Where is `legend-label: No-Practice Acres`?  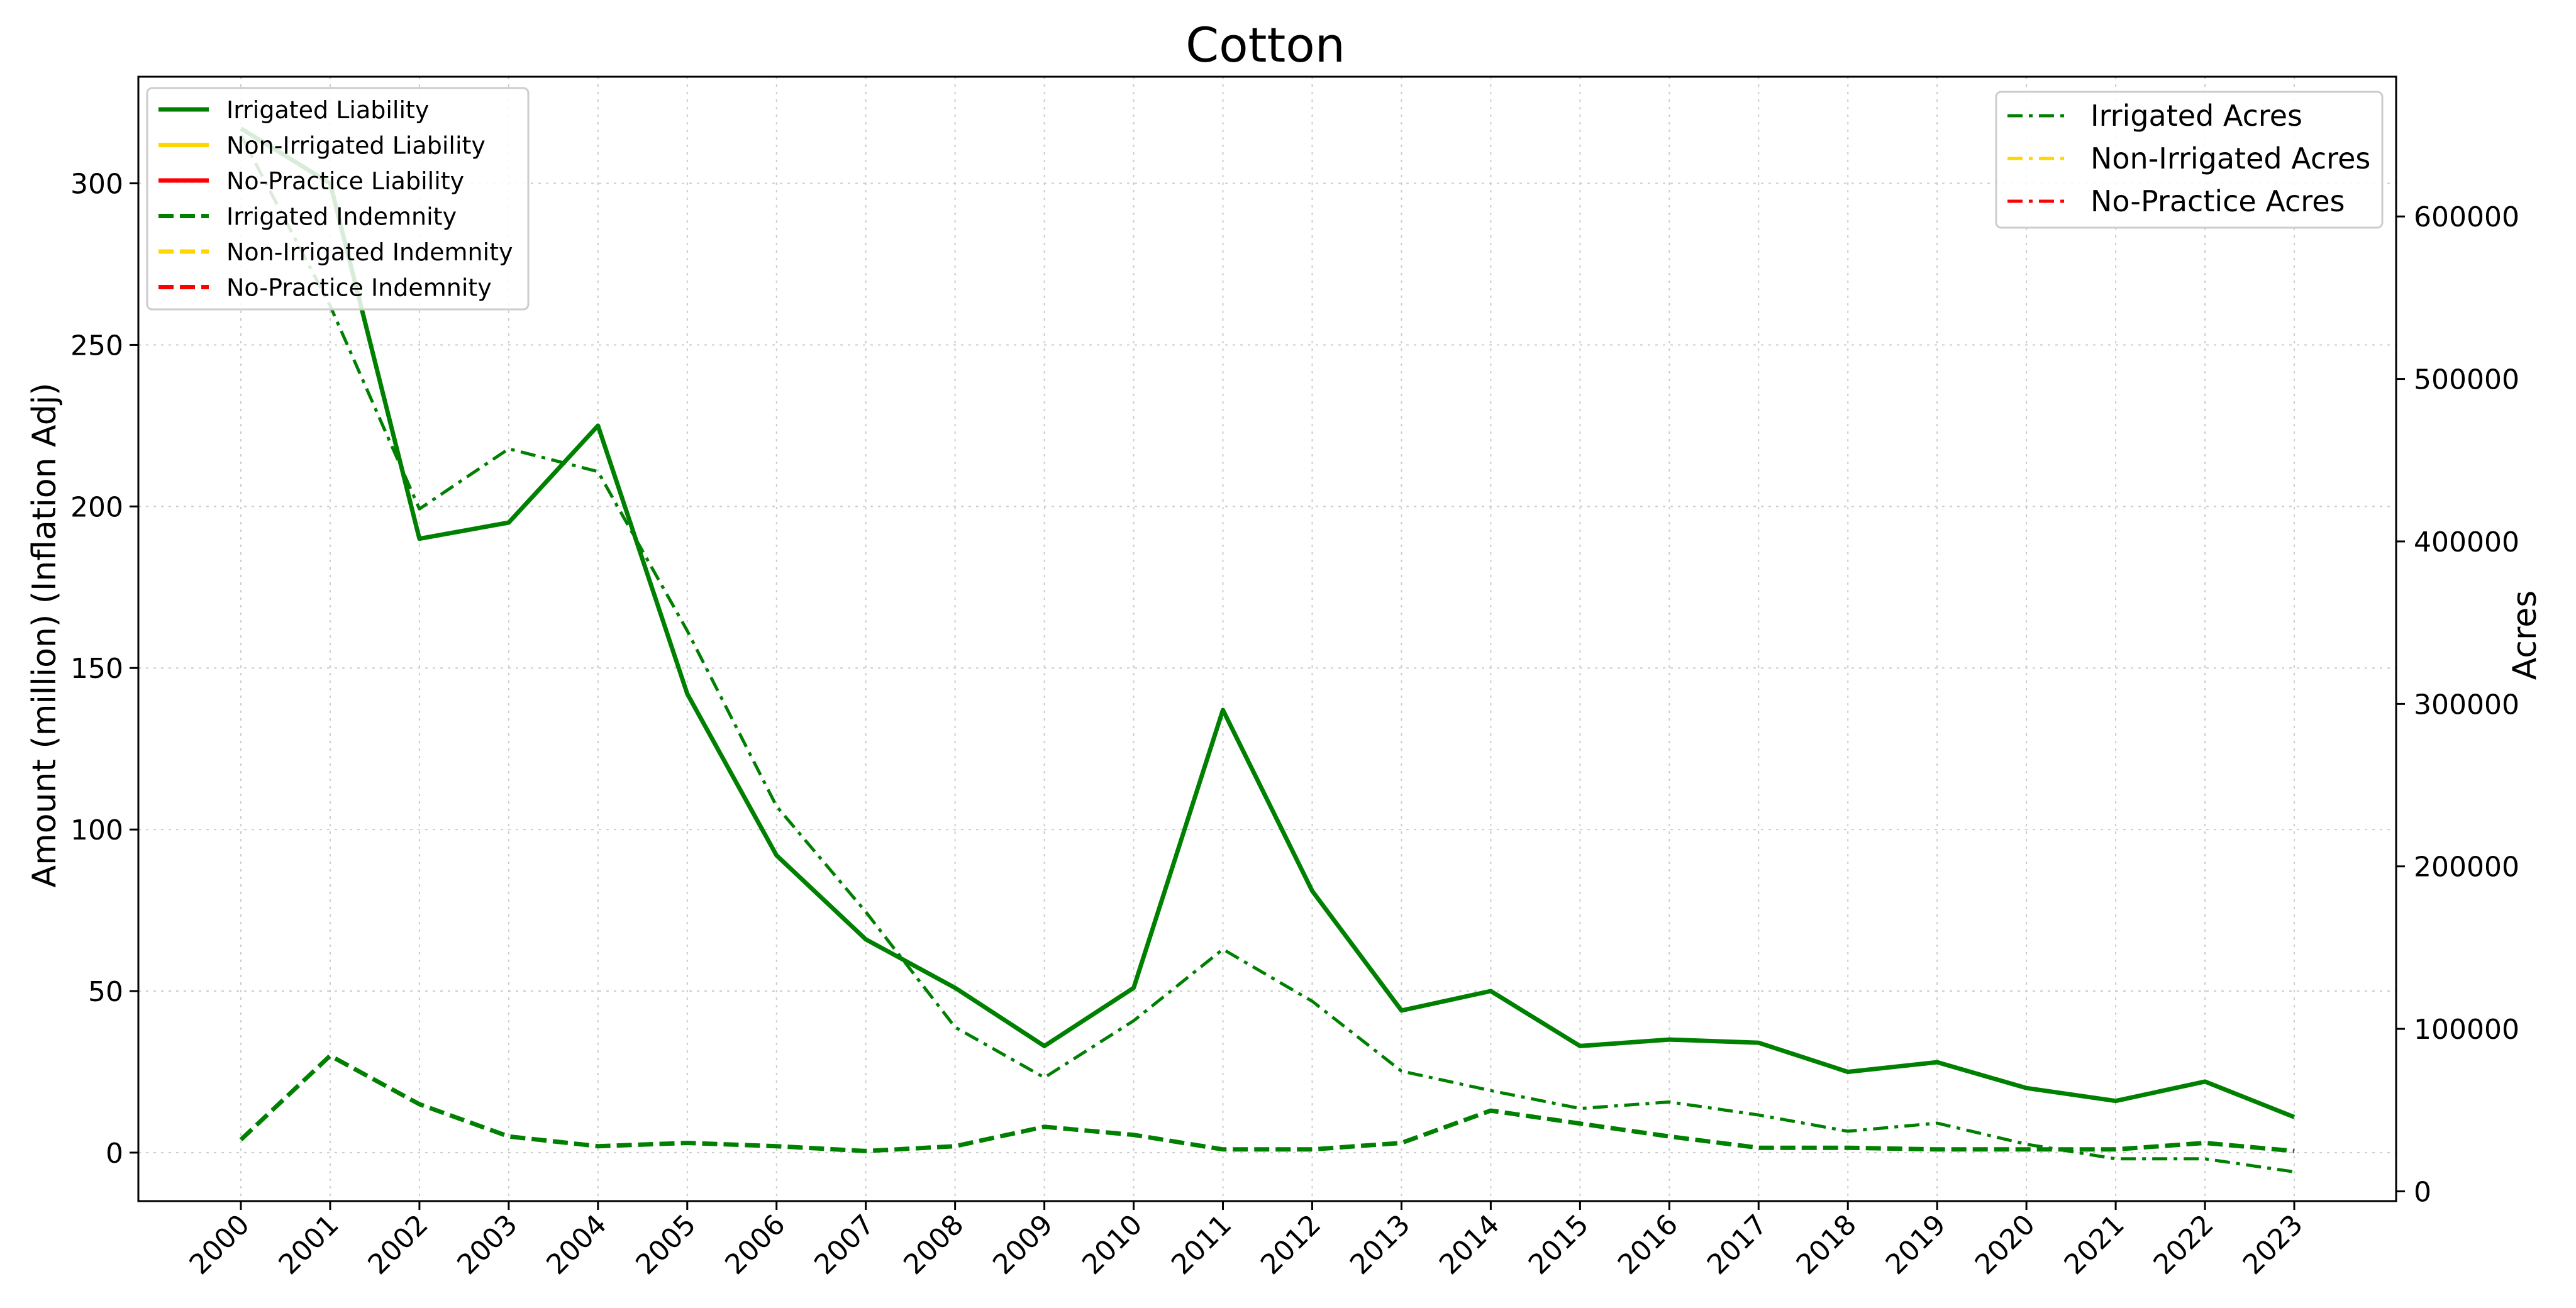 legend-label: No-Practice Acres is located at coordinates (2217, 201).